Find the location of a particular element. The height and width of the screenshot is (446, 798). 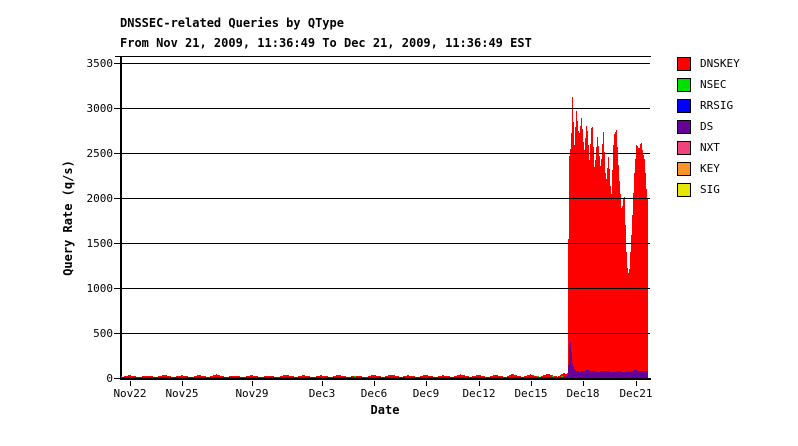

y-tick-label: 1000 is located at coordinates (100, 288).